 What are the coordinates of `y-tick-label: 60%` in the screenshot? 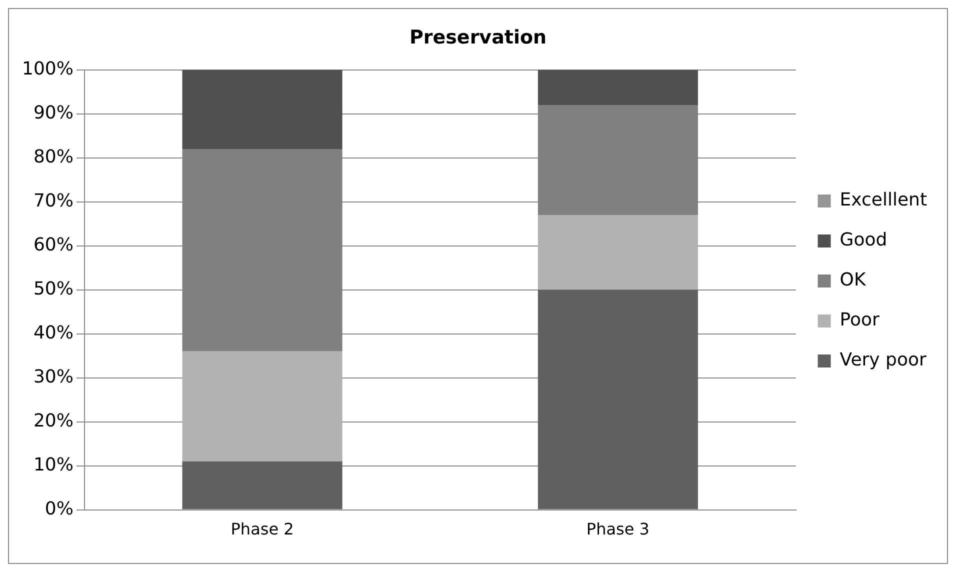 It's located at (53, 245).